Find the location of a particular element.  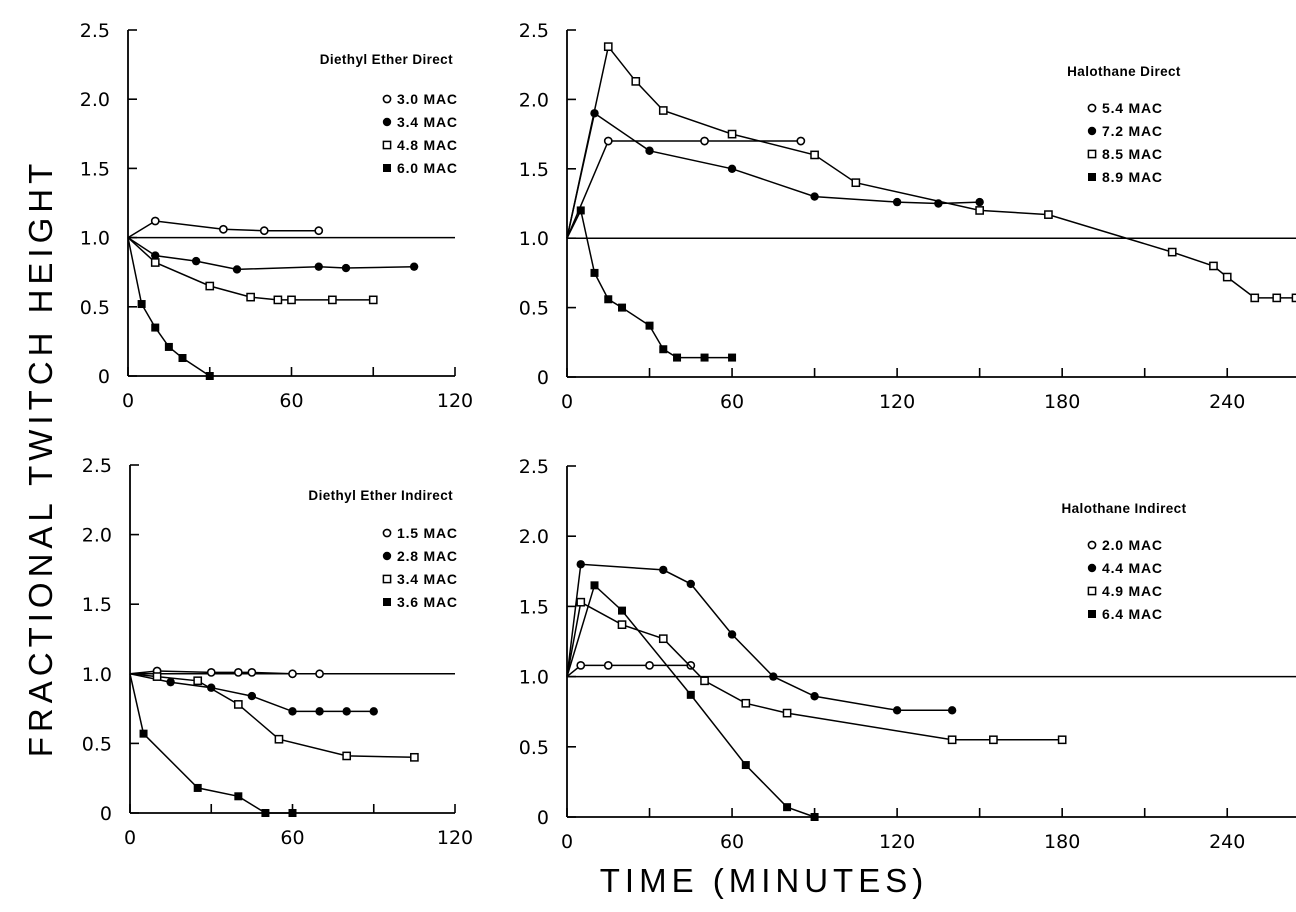

series-3-0-mac is located at coordinates (225, 227).